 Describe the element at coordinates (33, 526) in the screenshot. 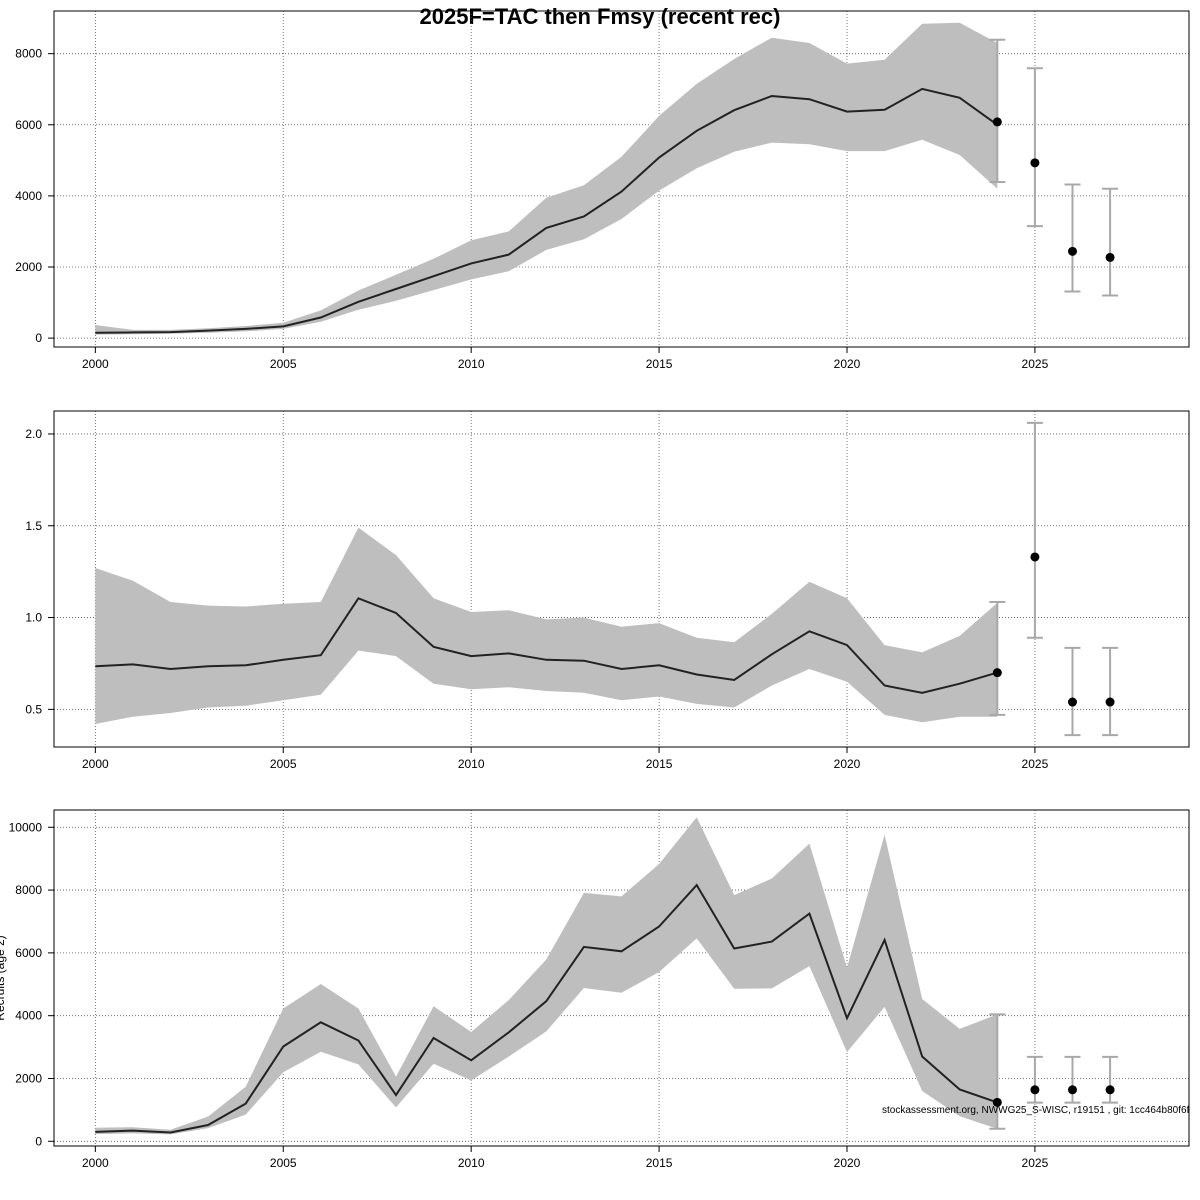

I see `y-tick-label: 1.5` at that location.